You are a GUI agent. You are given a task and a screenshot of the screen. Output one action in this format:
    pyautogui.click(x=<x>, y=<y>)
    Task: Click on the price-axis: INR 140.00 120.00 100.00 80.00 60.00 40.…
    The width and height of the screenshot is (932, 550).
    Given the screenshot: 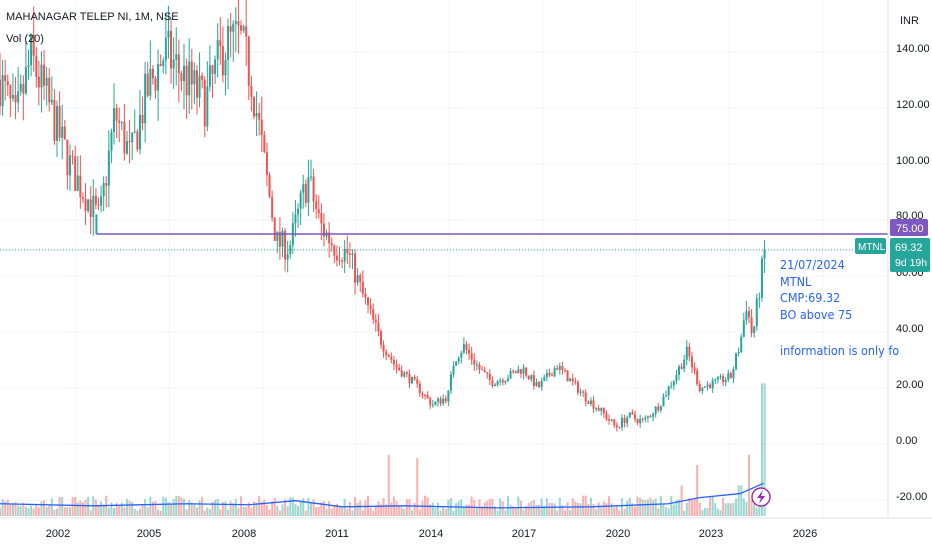 What is the action you would take?
    pyautogui.click(x=913, y=259)
    